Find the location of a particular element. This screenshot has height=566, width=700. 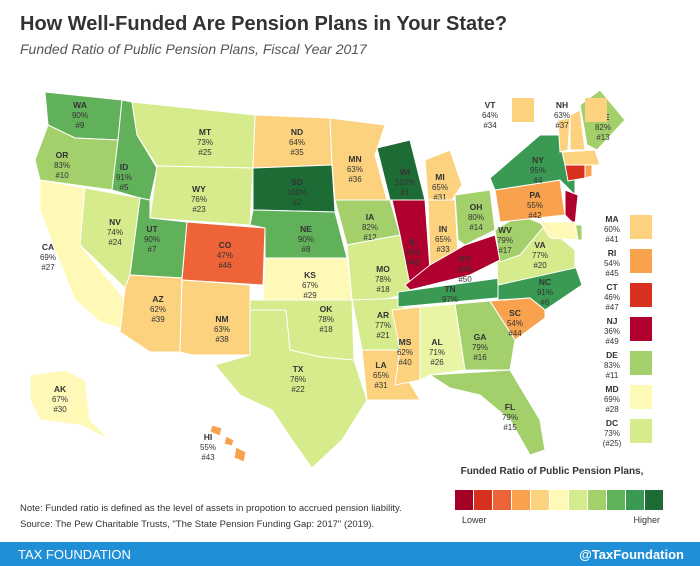

state-rank: #36 is located at coordinates (355, 179).